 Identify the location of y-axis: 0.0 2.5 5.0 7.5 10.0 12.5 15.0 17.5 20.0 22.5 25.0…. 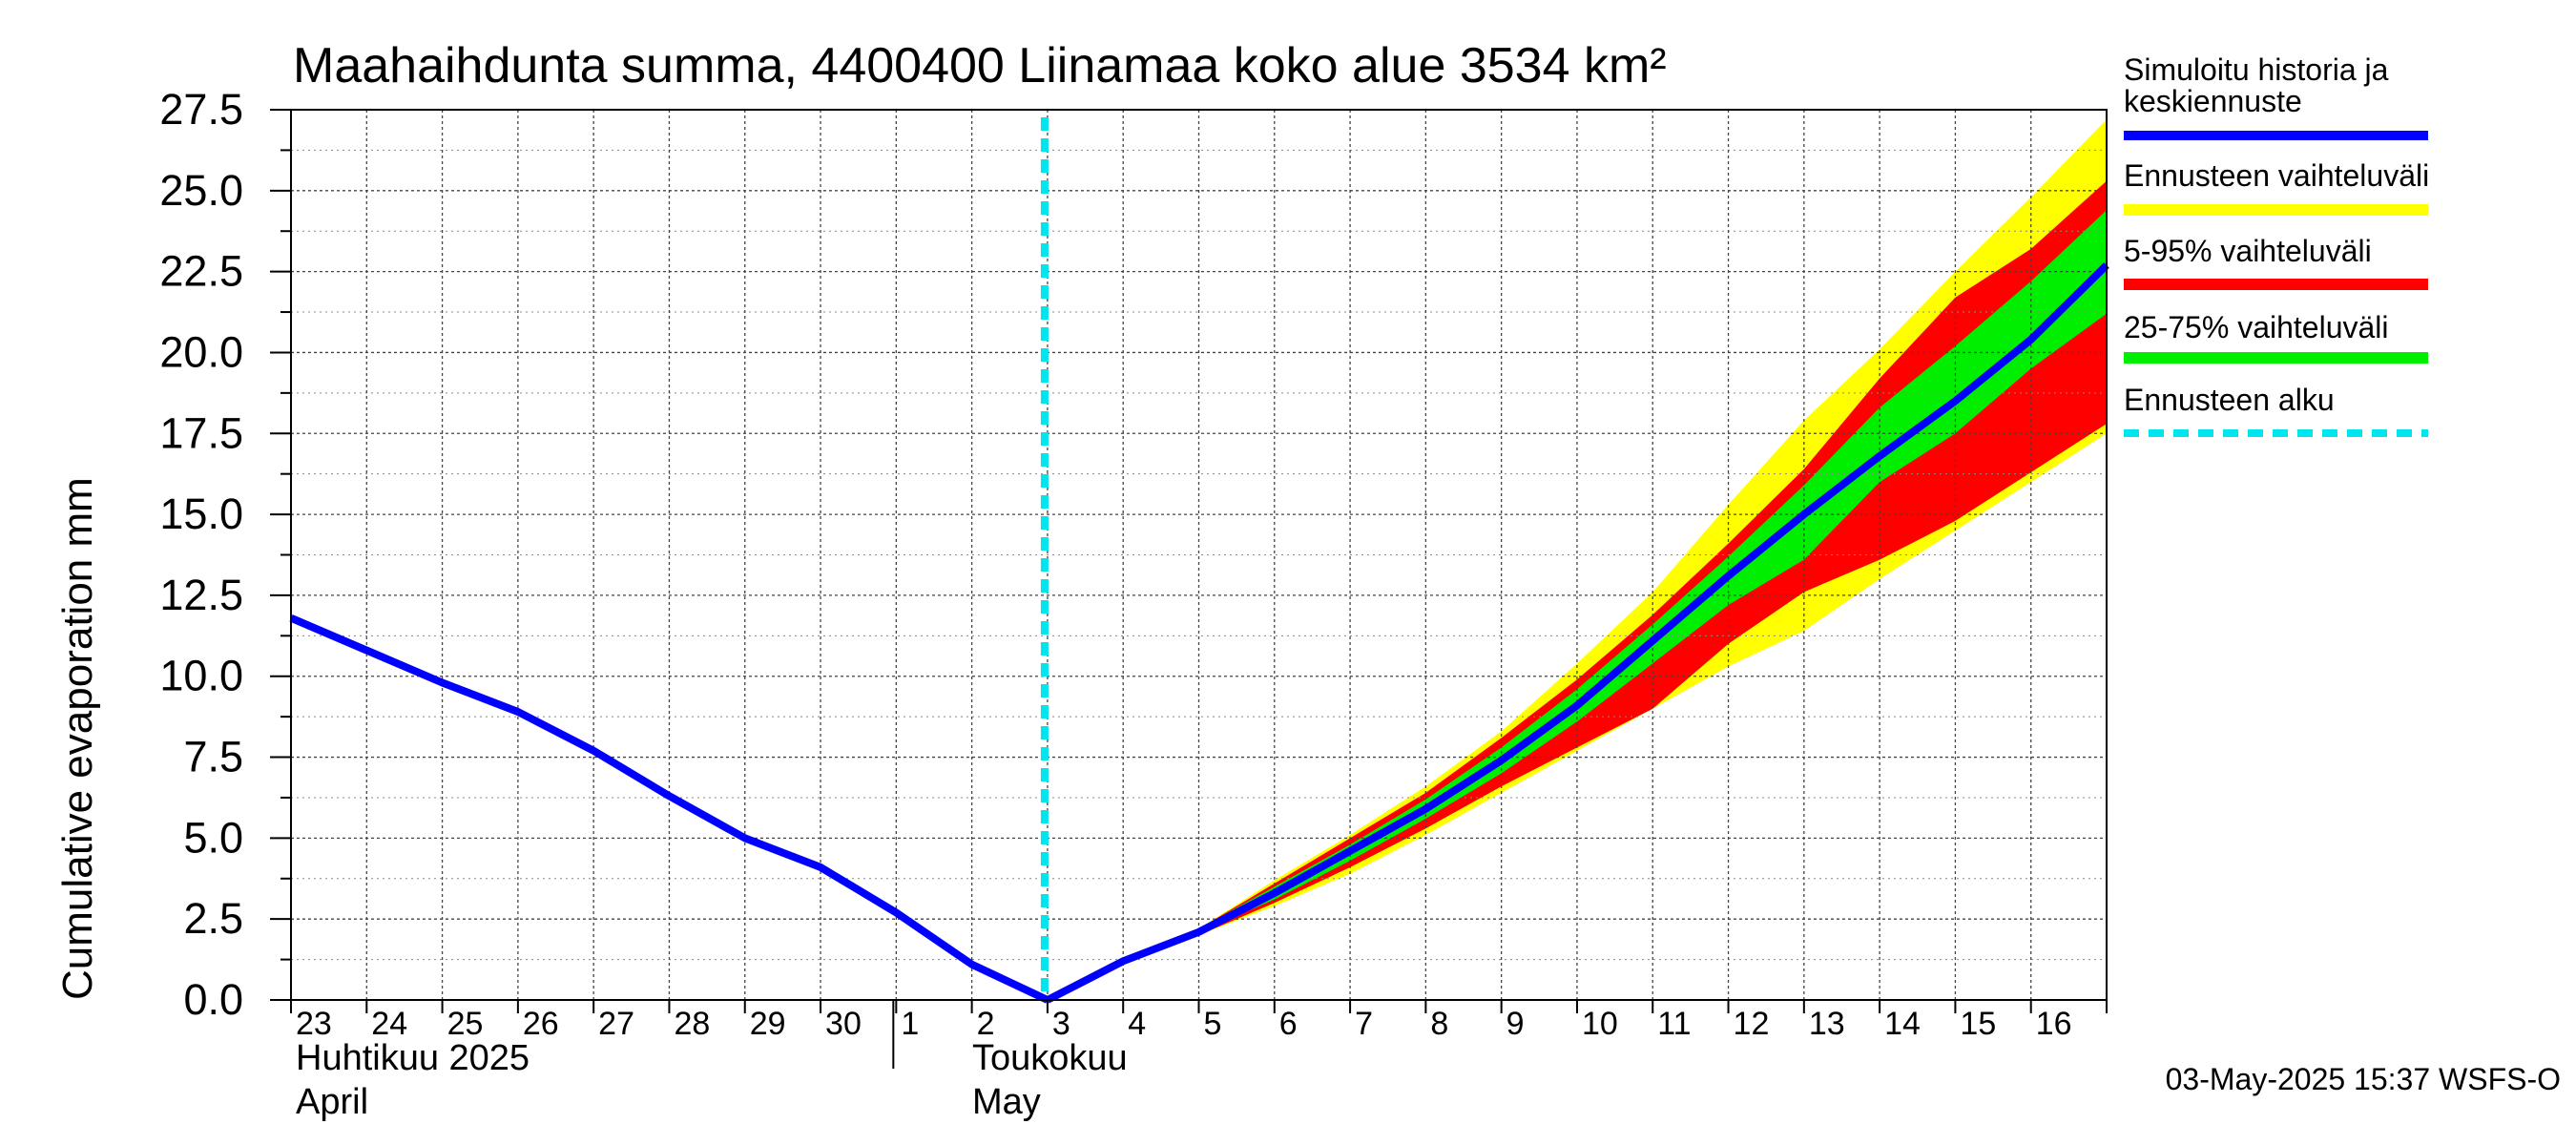
(225, 555).